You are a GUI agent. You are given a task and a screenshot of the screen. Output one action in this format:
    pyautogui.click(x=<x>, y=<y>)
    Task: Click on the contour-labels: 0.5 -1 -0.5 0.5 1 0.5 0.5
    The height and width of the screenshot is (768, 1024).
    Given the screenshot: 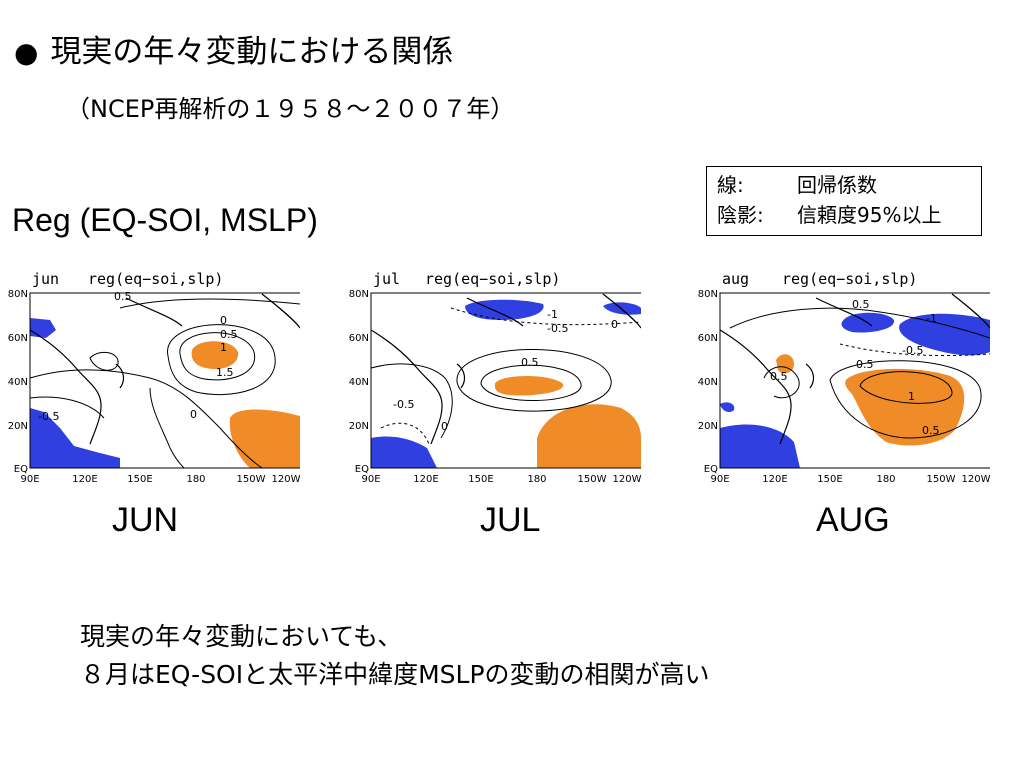 What is the action you would take?
    pyautogui.click(x=855, y=367)
    